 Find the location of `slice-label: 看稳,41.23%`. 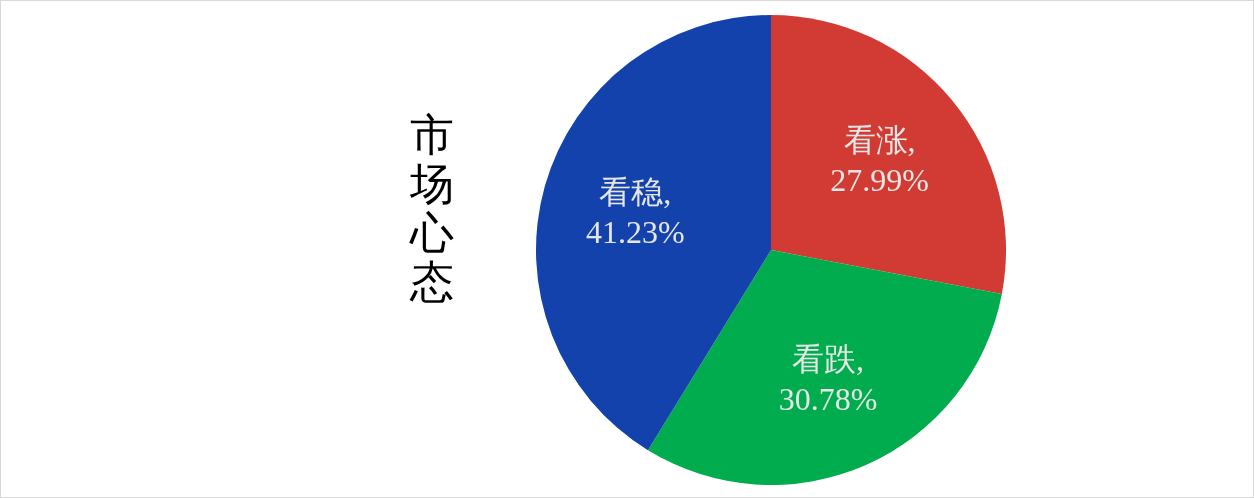

slice-label: 看稳,41.23% is located at coordinates (635, 211).